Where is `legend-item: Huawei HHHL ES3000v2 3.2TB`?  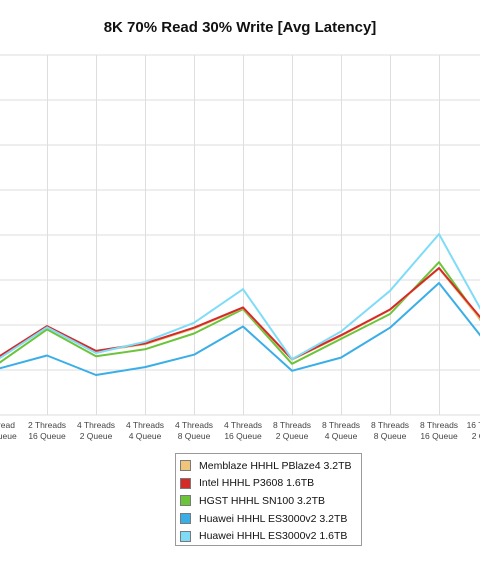
legend-item: Huawei HHHL ES3000v2 3.2TB is located at coordinates (270, 519).